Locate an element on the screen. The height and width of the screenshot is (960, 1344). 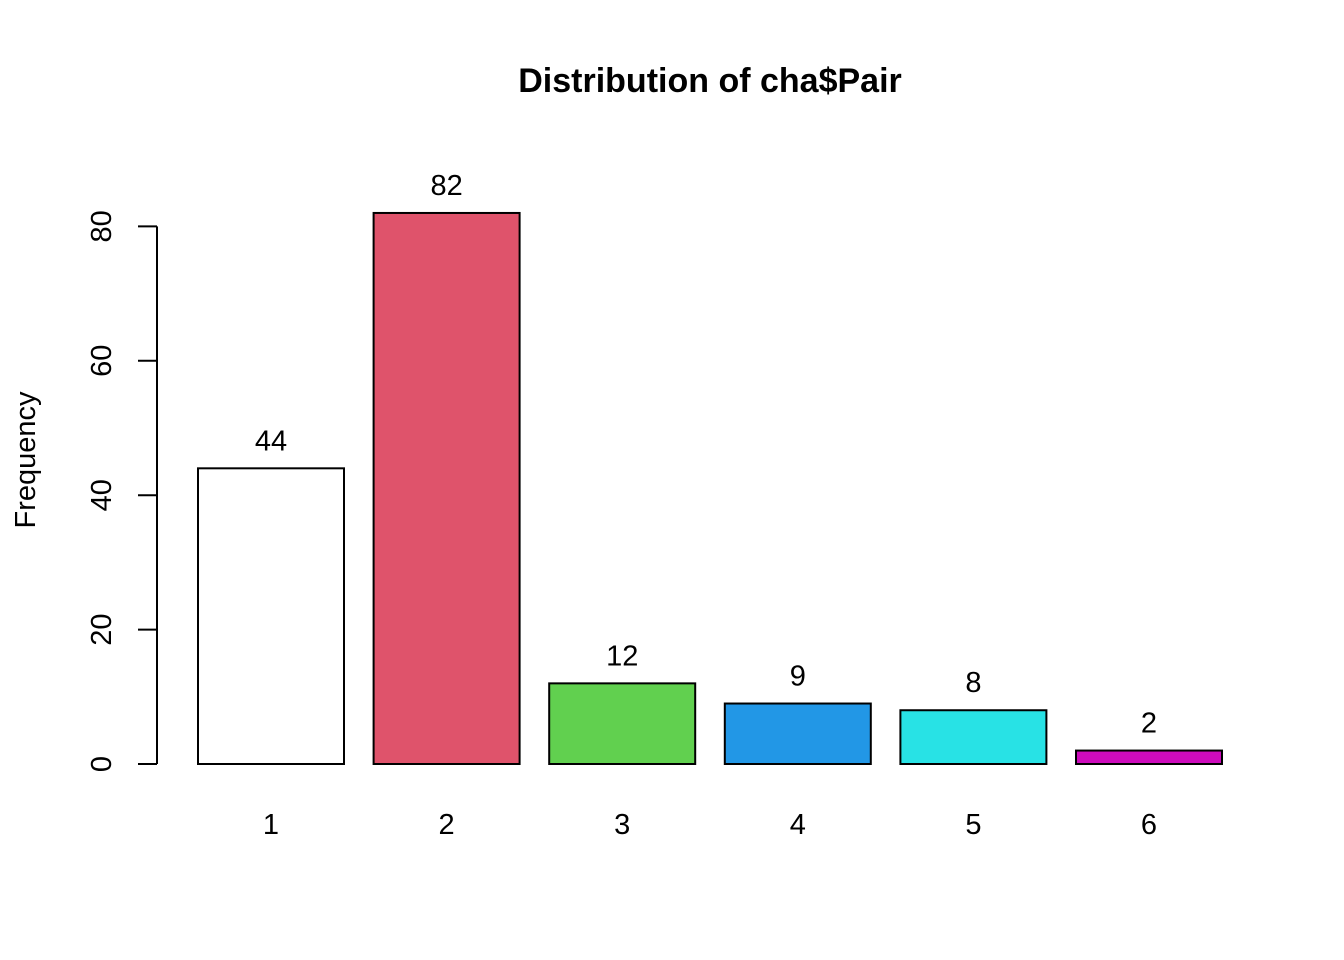
y-tick-label: 0 is located at coordinates (102, 764).